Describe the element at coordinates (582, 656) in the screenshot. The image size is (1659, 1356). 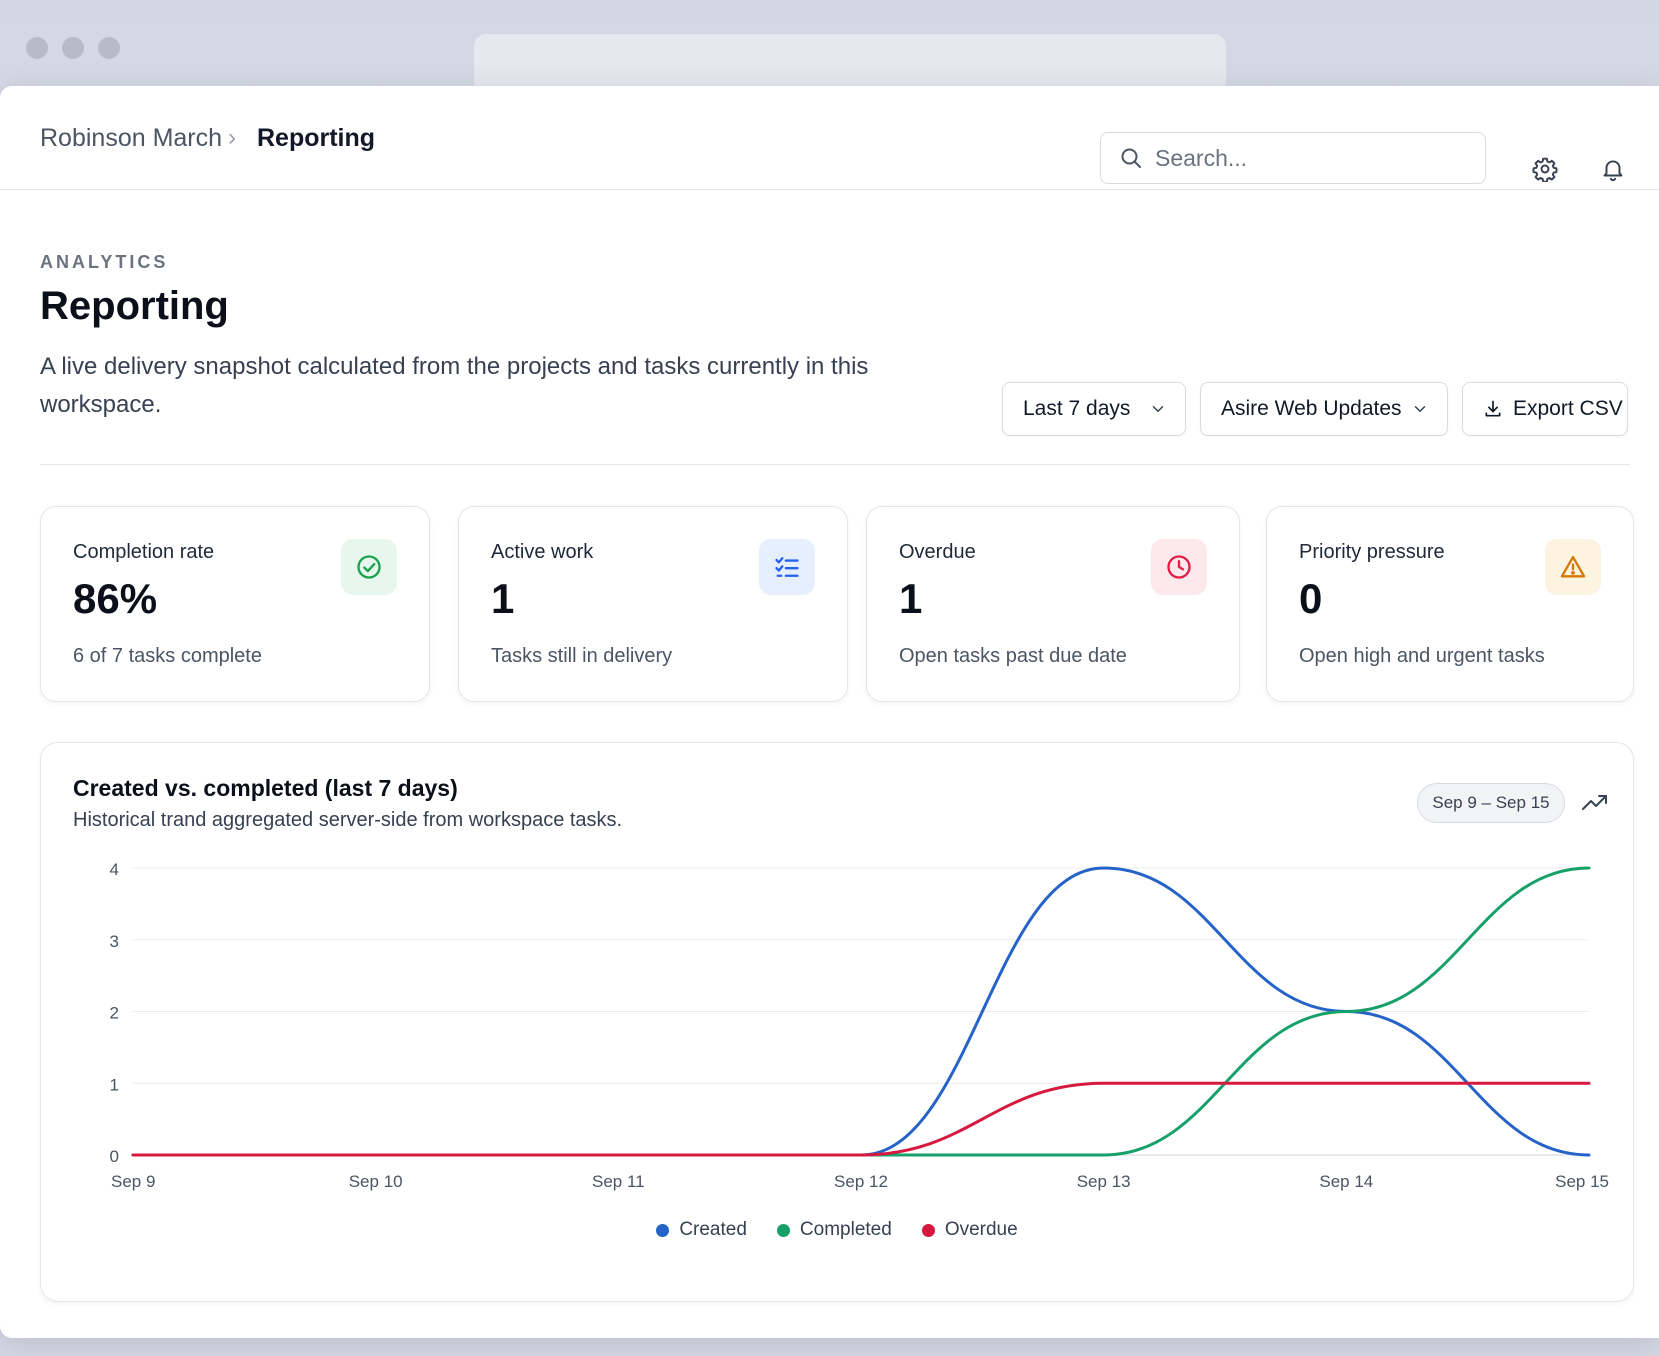
I see `kpi-caption: Tasks still in delivery` at that location.